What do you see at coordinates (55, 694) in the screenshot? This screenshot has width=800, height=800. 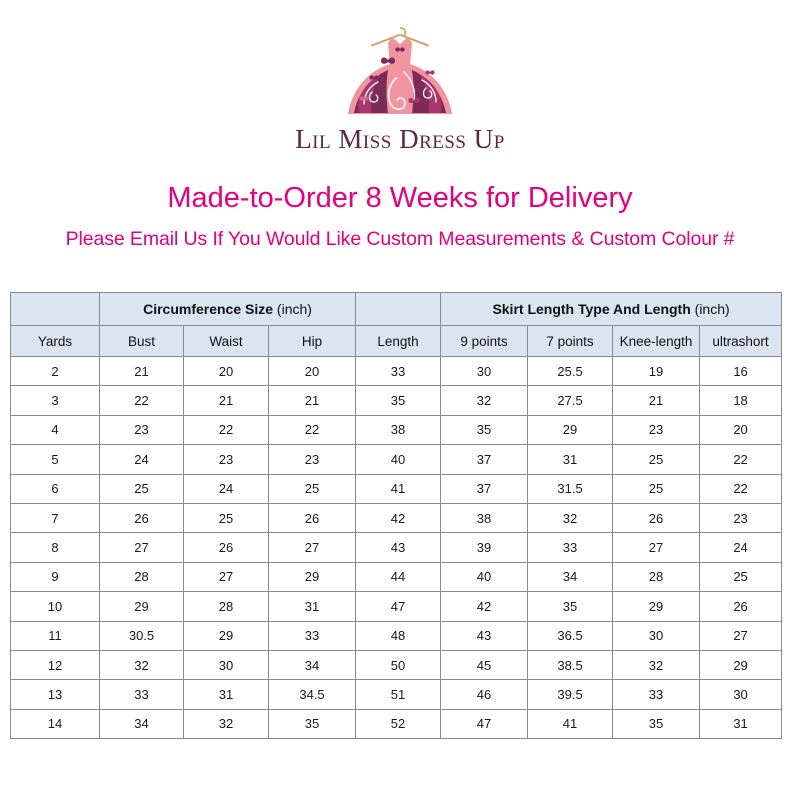 I see `cell-yards: 13` at bounding box center [55, 694].